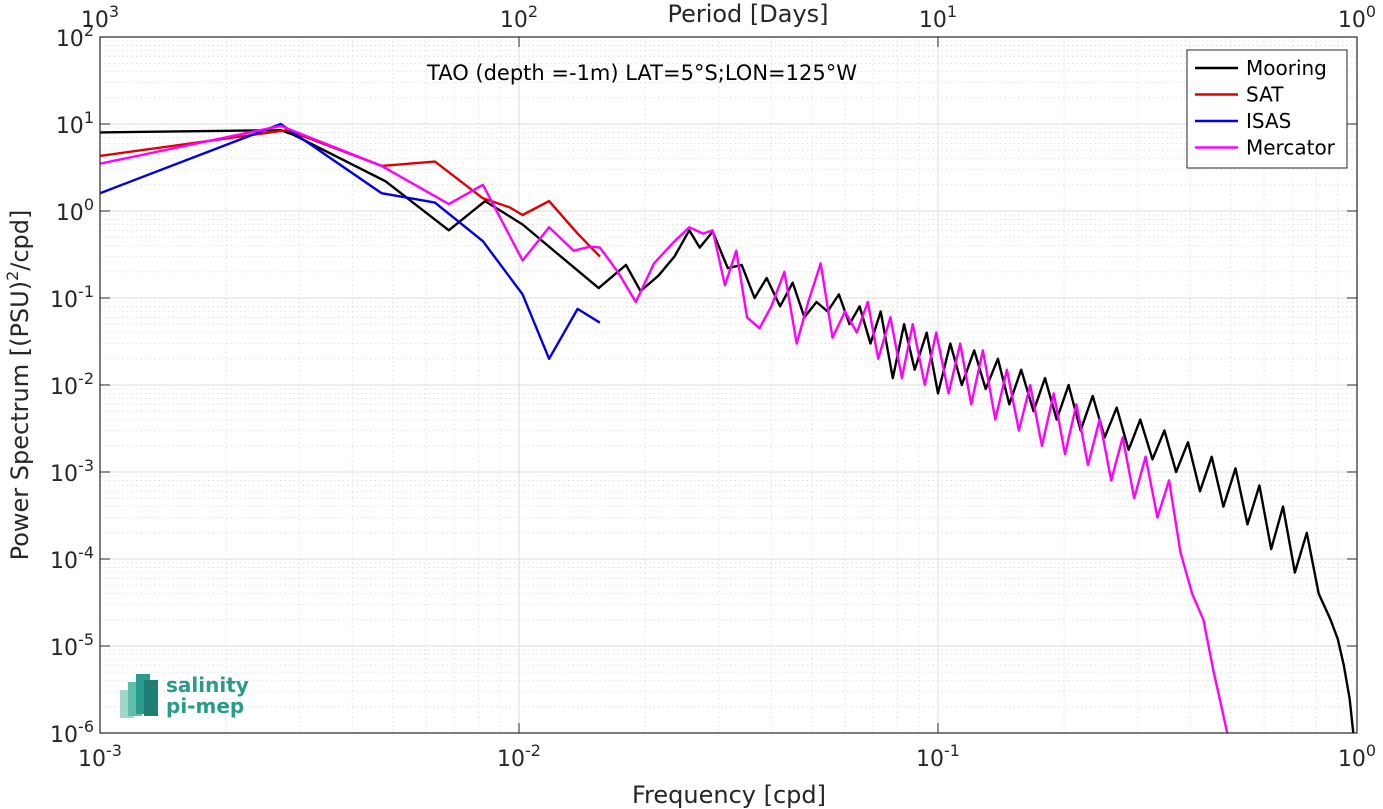 The height and width of the screenshot is (809, 1383). What do you see at coordinates (519, 756) in the screenshot?
I see `x-tick-label: 10⁻²` at bounding box center [519, 756].